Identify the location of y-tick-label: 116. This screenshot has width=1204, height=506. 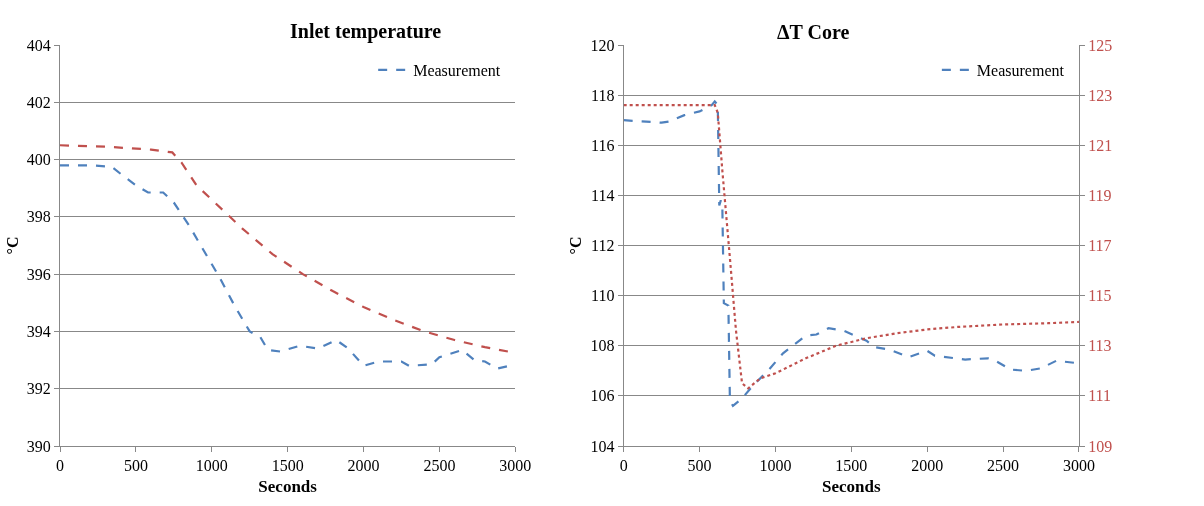
(603, 145).